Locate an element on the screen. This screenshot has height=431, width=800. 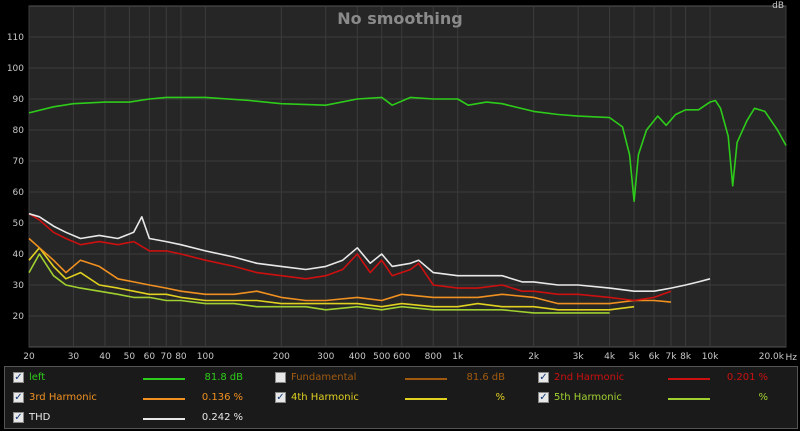
x-tick-label: 400 is located at coordinates (357, 357).